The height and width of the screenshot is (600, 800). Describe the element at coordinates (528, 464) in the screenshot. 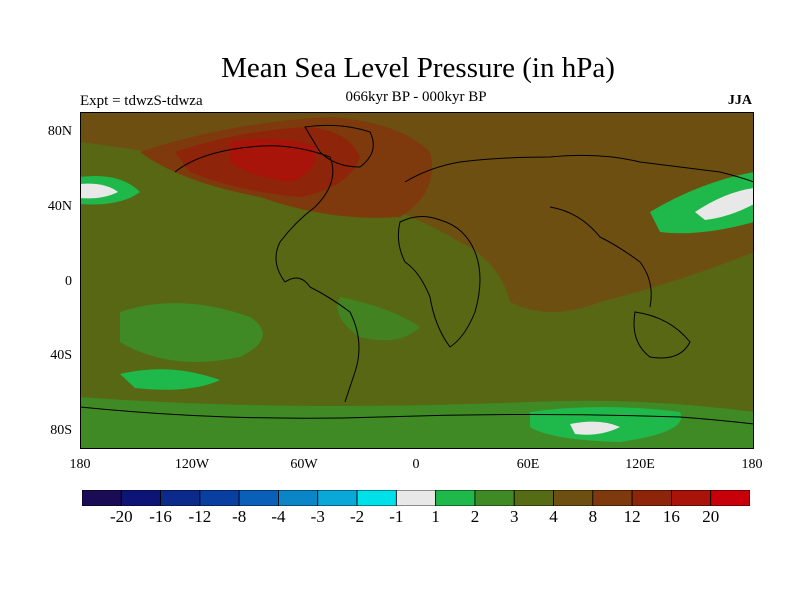

I see `lon-tick-label: 60E` at that location.